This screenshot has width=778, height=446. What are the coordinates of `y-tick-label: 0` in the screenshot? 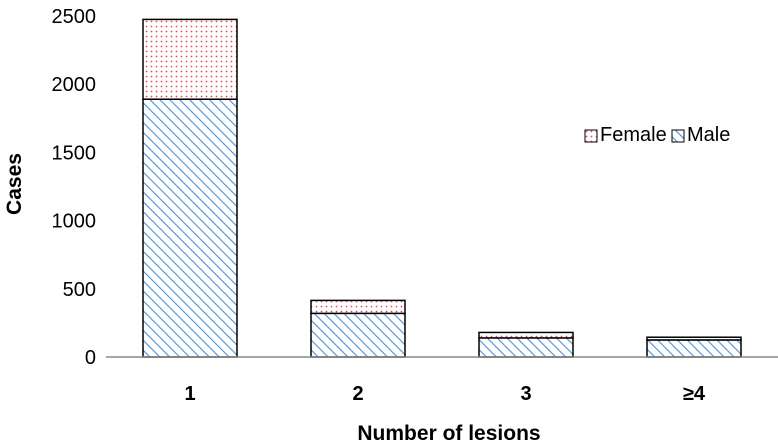 It's located at (90, 358).